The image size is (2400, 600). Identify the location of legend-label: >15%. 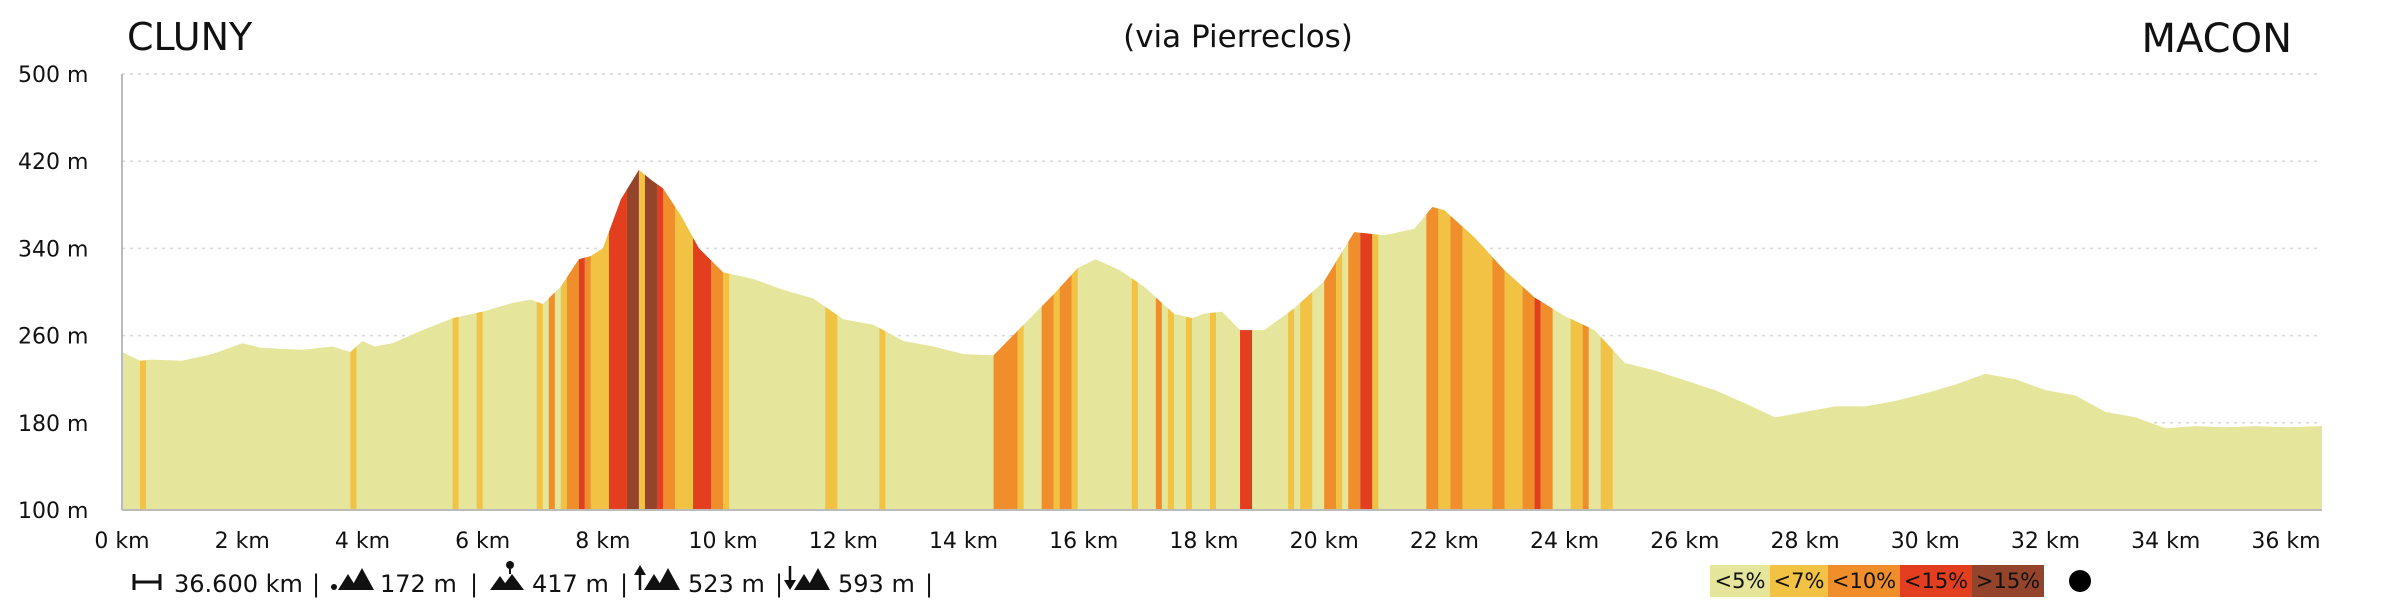
(2008, 581).